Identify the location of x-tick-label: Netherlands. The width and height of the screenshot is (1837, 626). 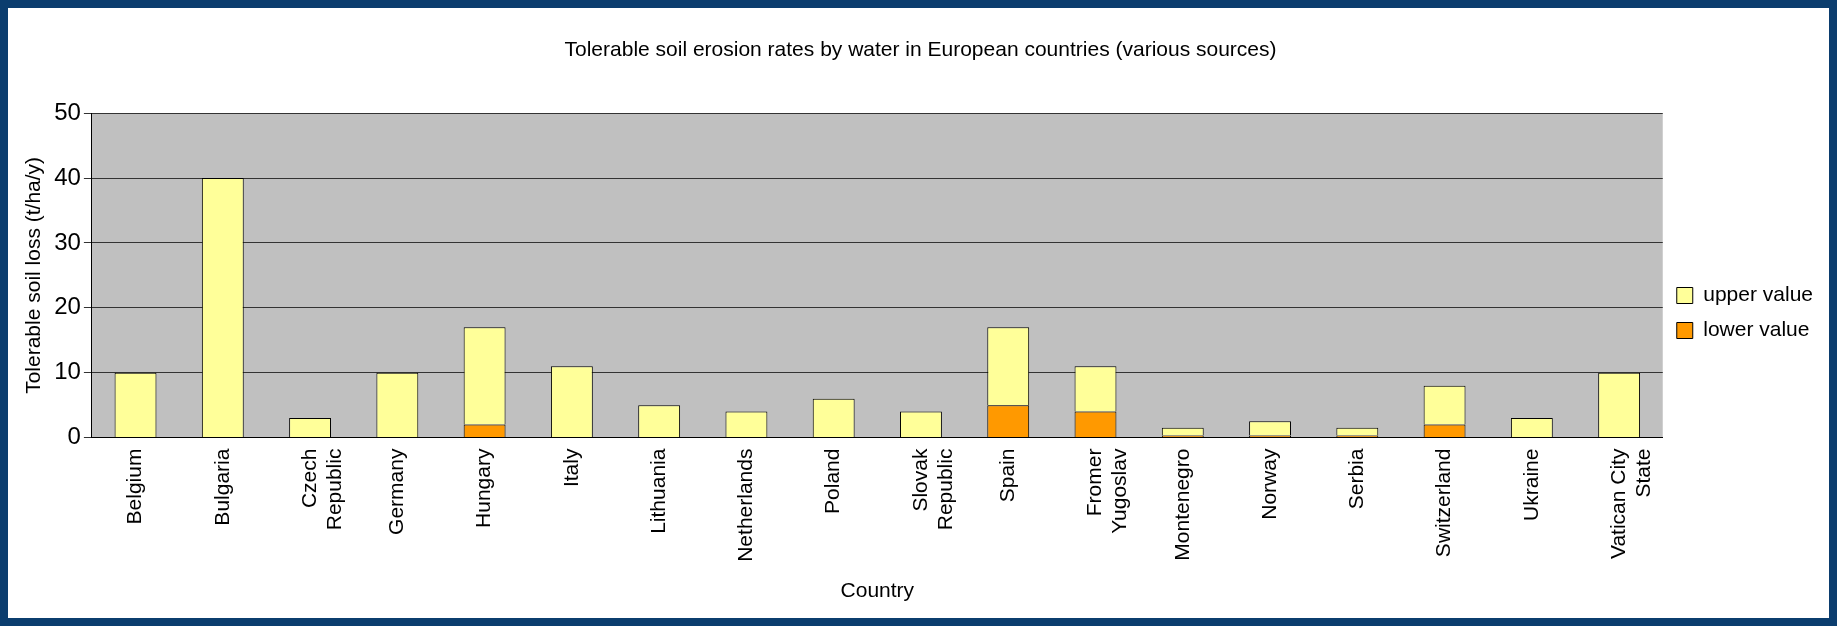
(745, 505).